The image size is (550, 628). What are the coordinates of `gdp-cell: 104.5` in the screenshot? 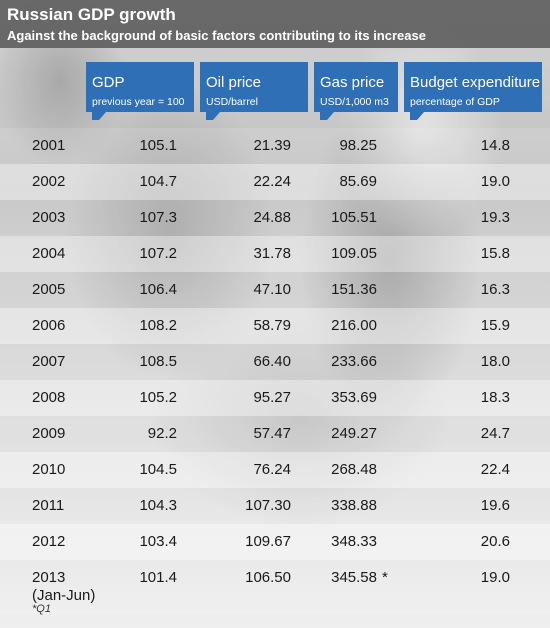 It's located at (158, 469).